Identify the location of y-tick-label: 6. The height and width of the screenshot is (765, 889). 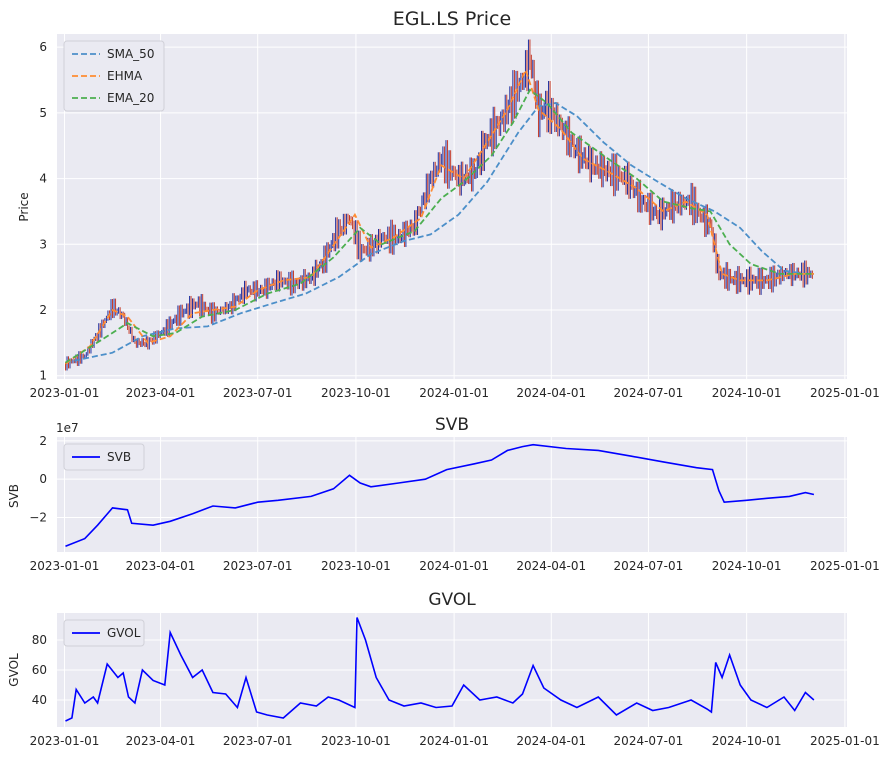
(43, 47).